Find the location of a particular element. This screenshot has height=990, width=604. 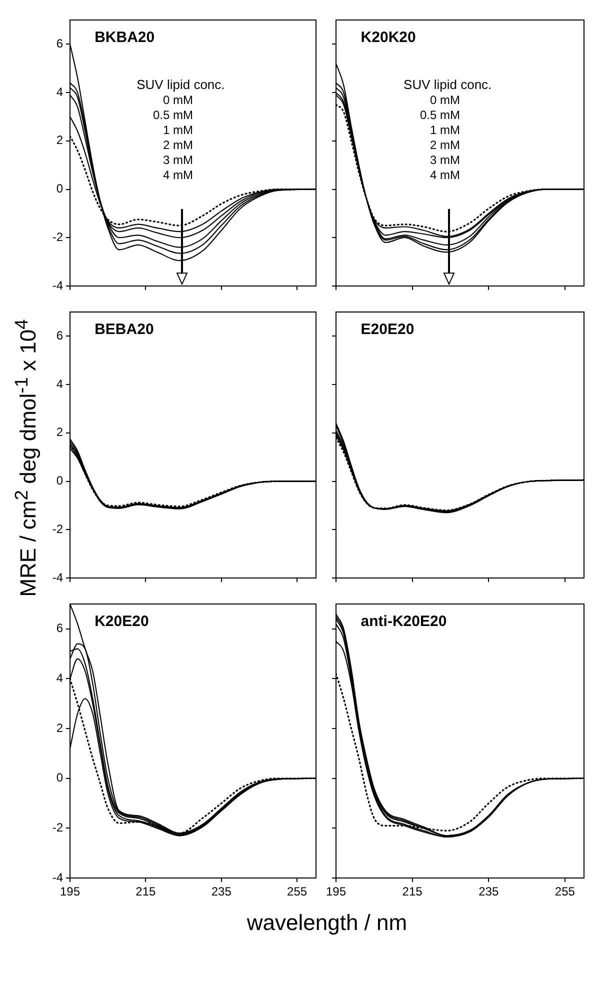

x-axis-title: wavelength / nm is located at coordinates (327, 923).